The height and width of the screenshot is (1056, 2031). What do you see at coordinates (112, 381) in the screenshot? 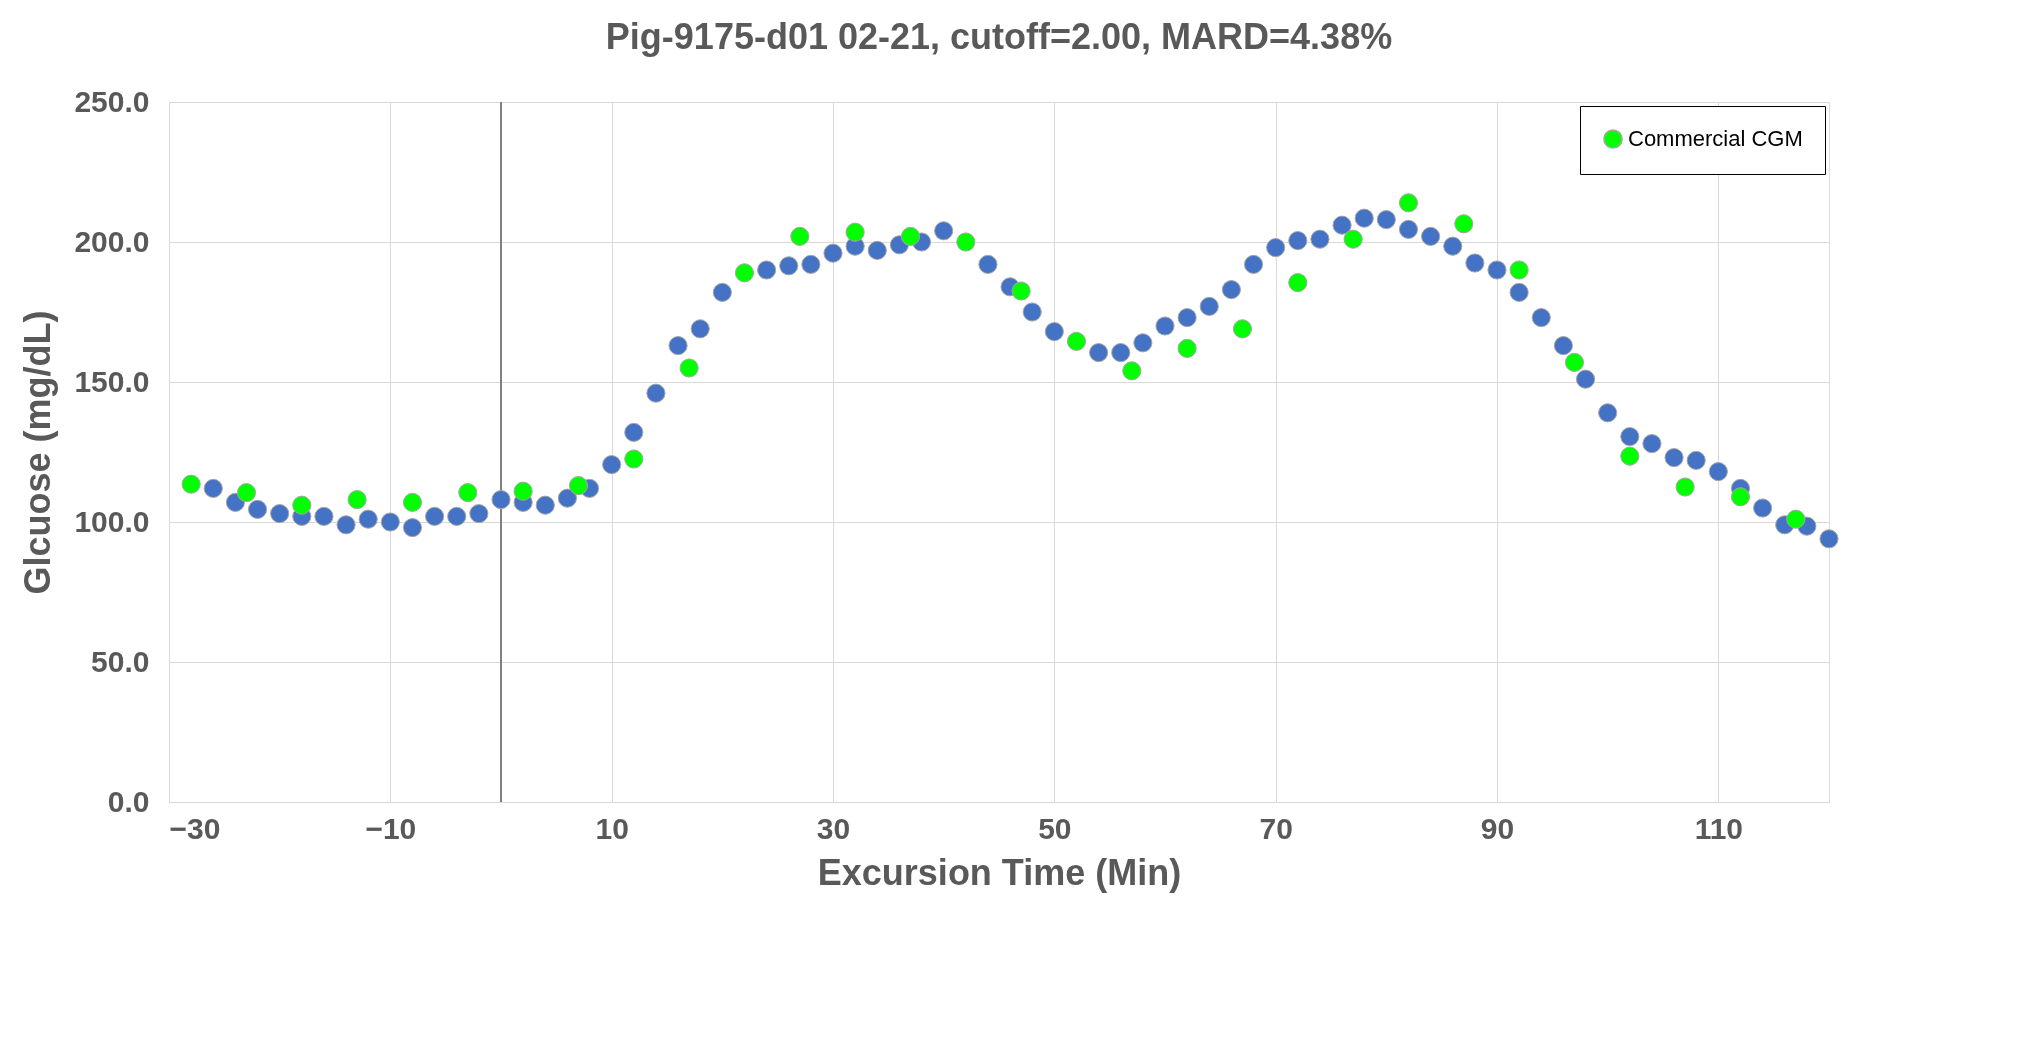
I see `y-tick-label: 150.0` at bounding box center [112, 381].